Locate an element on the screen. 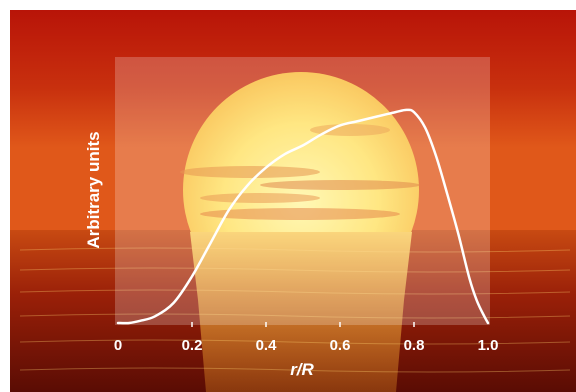 Image resolution: width=576 pixels, height=392 pixels. x-tick-labels: 0 0.2 0.4 0.6 0.8 1.0 is located at coordinates (306, 338).